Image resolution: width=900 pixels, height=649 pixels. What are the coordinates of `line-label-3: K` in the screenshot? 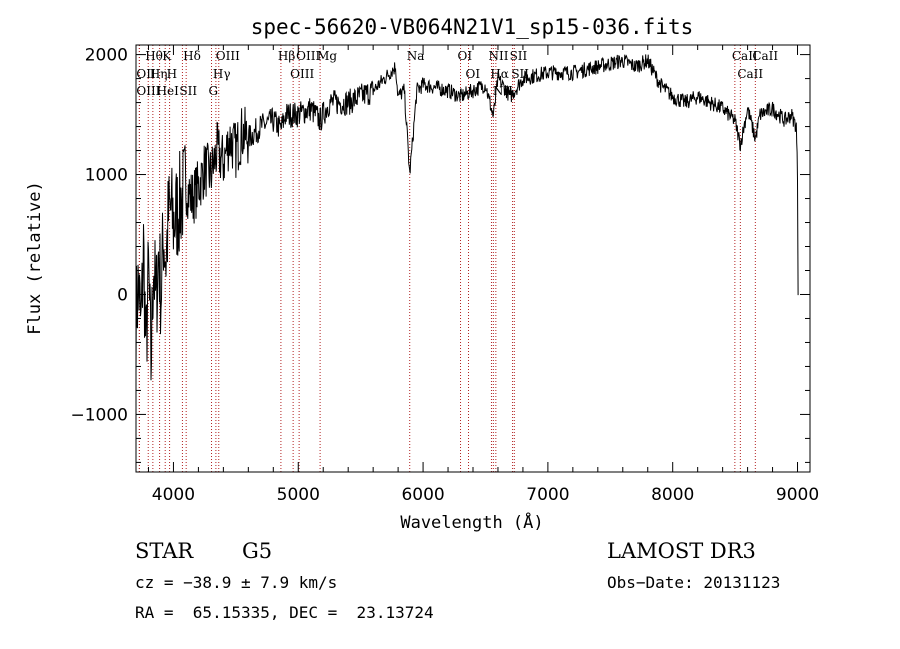 It's located at (167, 56).